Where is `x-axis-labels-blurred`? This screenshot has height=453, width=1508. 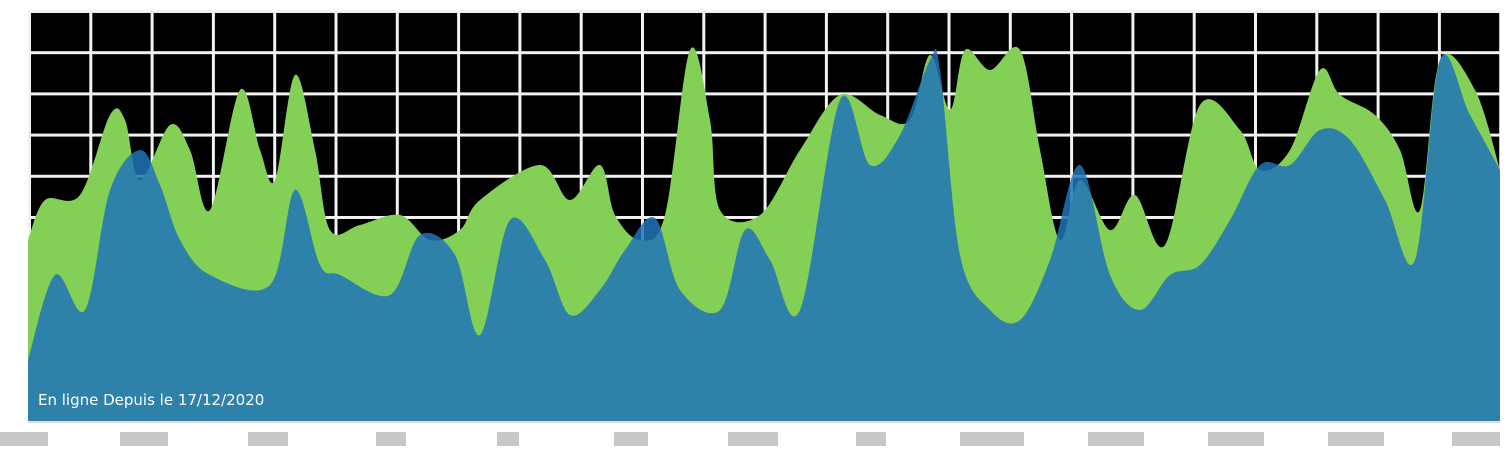
x-axis-labels-blurred is located at coordinates (750, 439).